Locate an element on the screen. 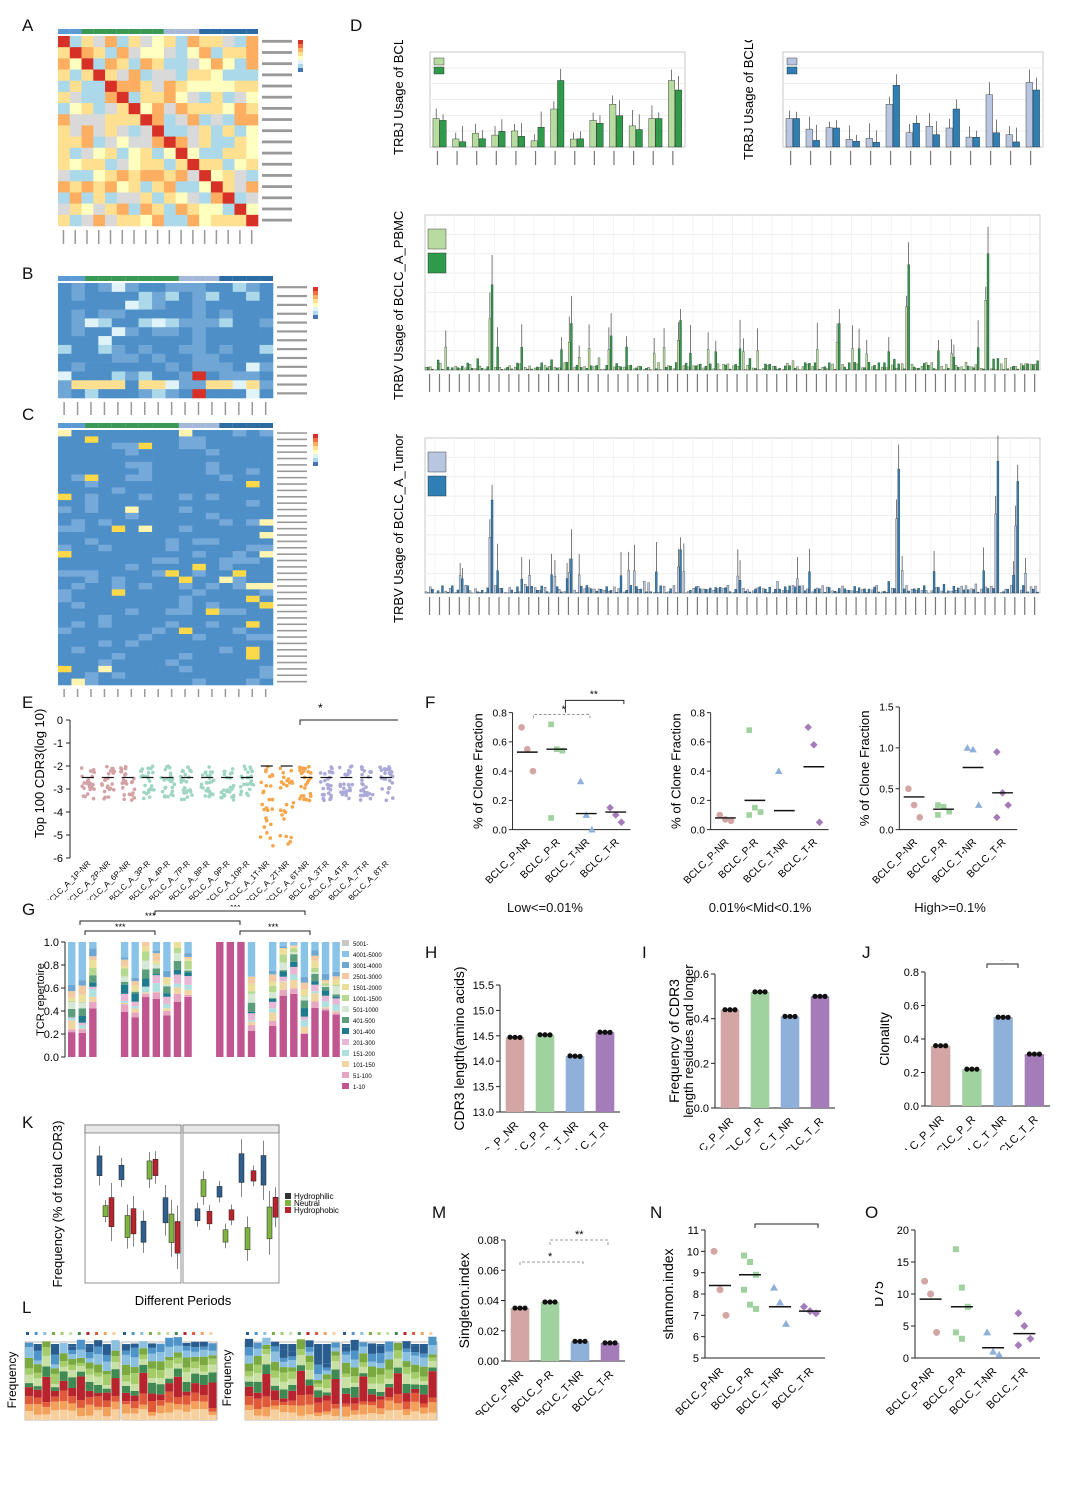 This screenshot has width=1080, height=1512. panel-letter-o: O is located at coordinates (872, 1212).